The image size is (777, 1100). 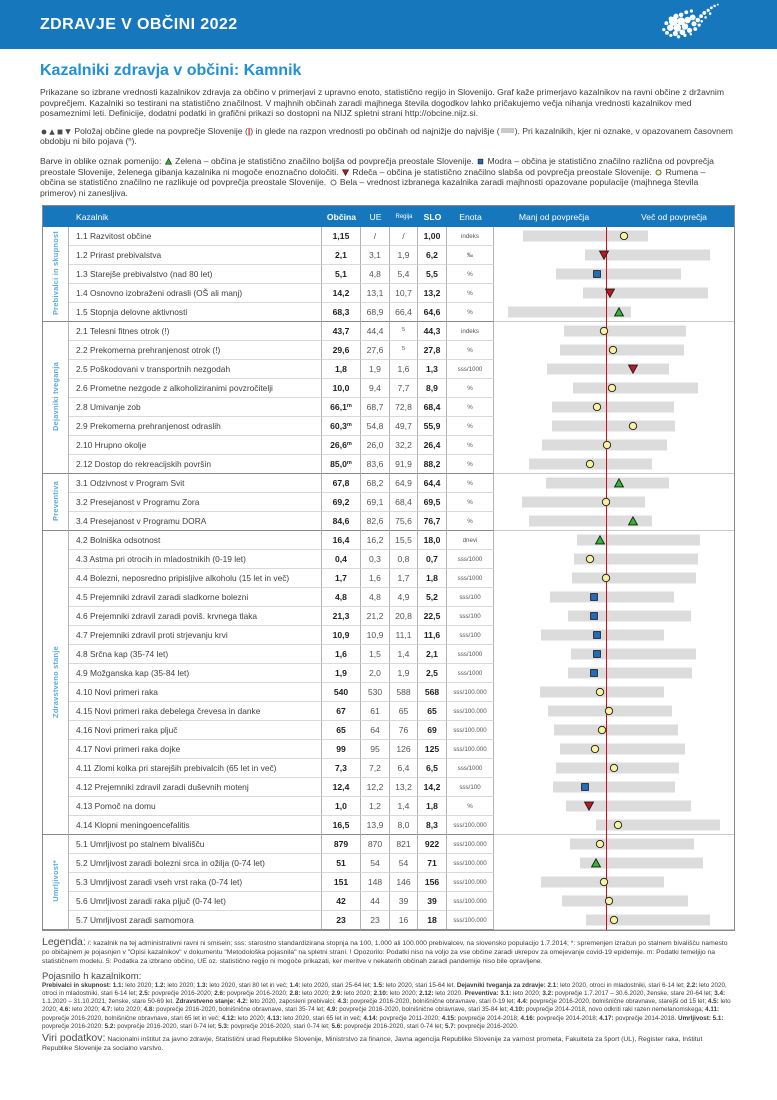 What do you see at coordinates (375, 788) in the screenshot?
I see `value-ue: 12,2` at bounding box center [375, 788].